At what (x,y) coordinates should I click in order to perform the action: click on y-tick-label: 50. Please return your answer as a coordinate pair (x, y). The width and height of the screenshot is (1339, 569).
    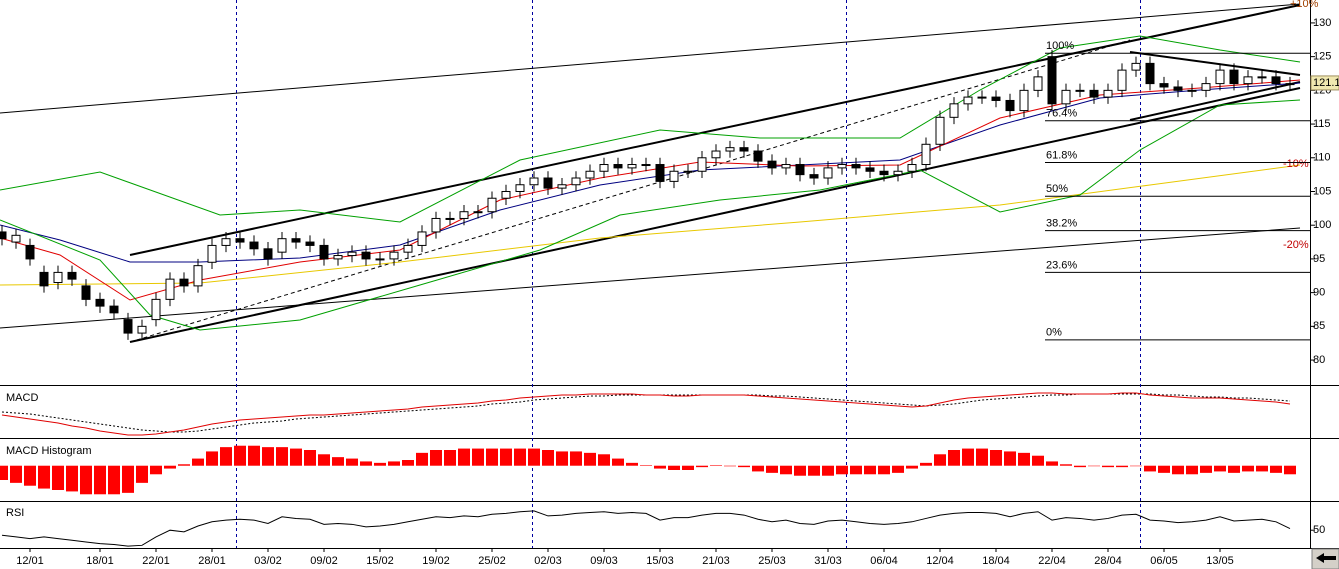
    Looking at the image, I should click on (1319, 530).